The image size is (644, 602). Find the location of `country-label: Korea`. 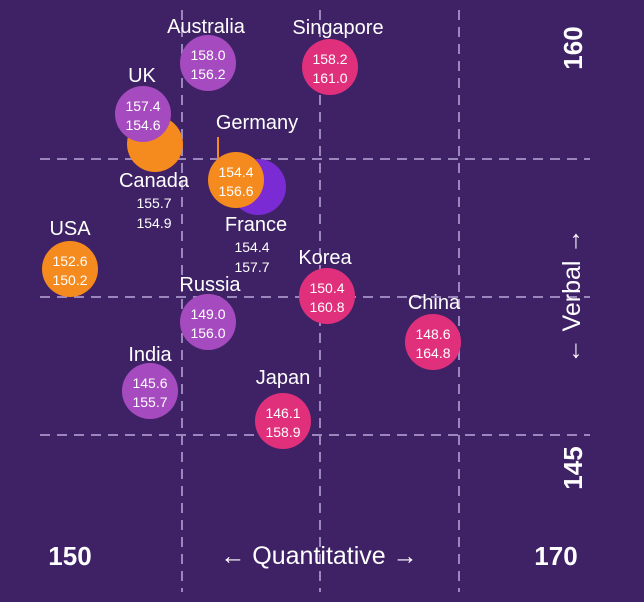

country-label: Korea is located at coordinates (325, 258).